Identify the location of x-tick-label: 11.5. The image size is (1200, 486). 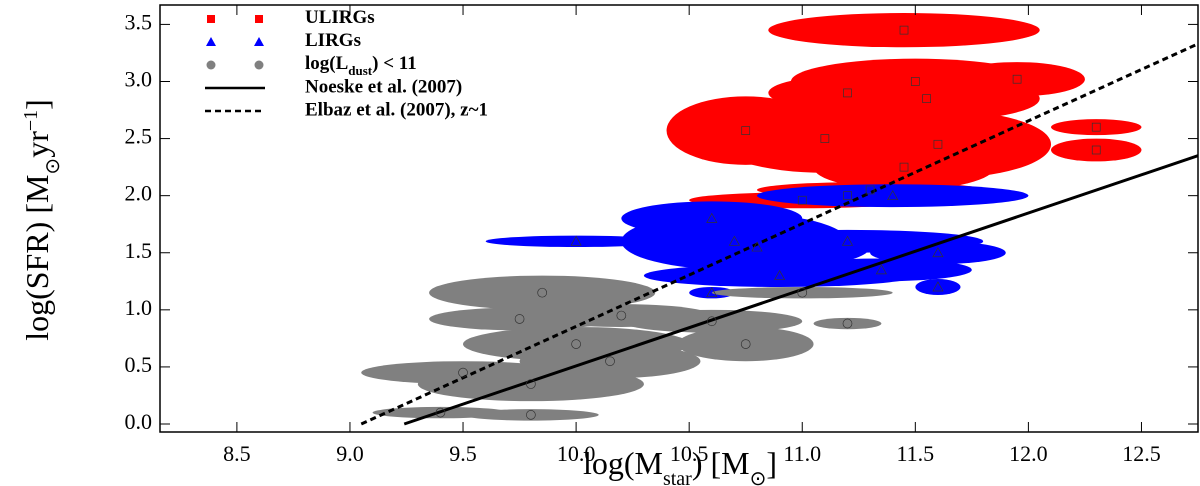
(915, 453).